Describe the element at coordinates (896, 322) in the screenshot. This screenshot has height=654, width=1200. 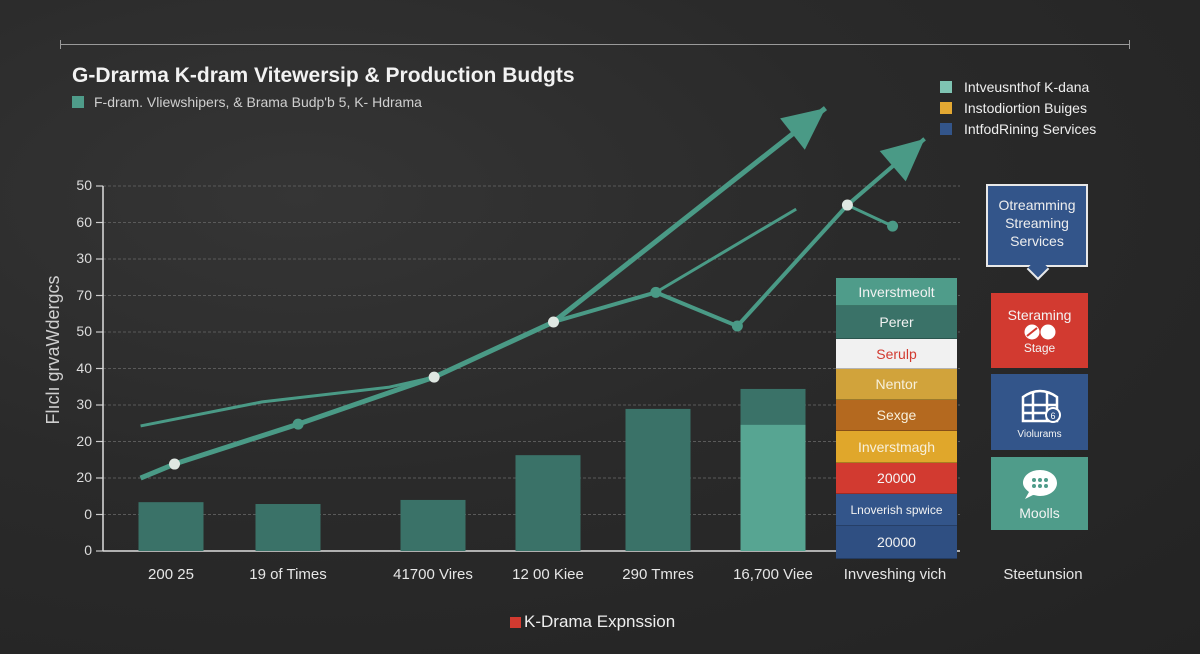
I see `stack-cell: Perer` at that location.